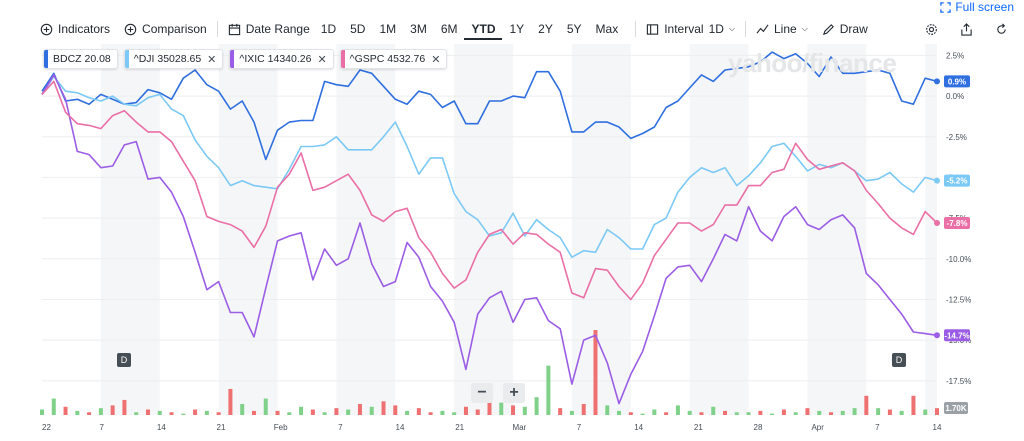  I want to click on line-type-button: Line ⌵, so click(782, 29).